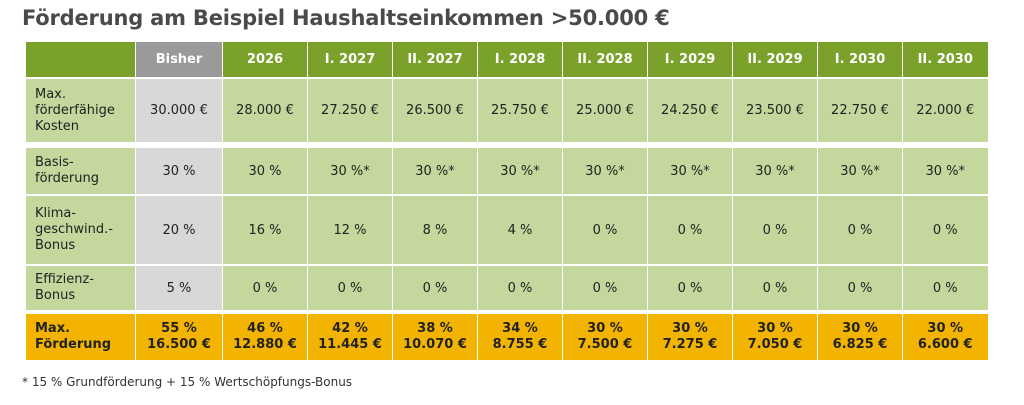  Describe the element at coordinates (265, 111) in the screenshot. I see `table-cell: 28.000 €` at that location.